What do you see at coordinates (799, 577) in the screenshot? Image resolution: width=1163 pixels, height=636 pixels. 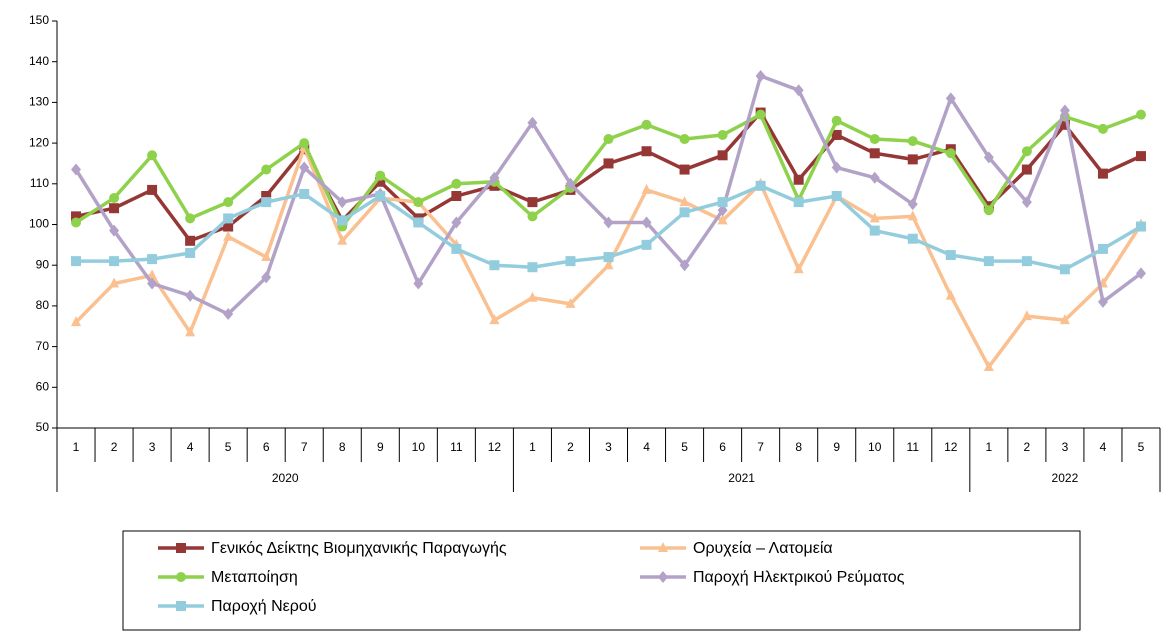 I see `legend-label: Παροχή Ηλεκτρικού Ρεύματος` at bounding box center [799, 577].